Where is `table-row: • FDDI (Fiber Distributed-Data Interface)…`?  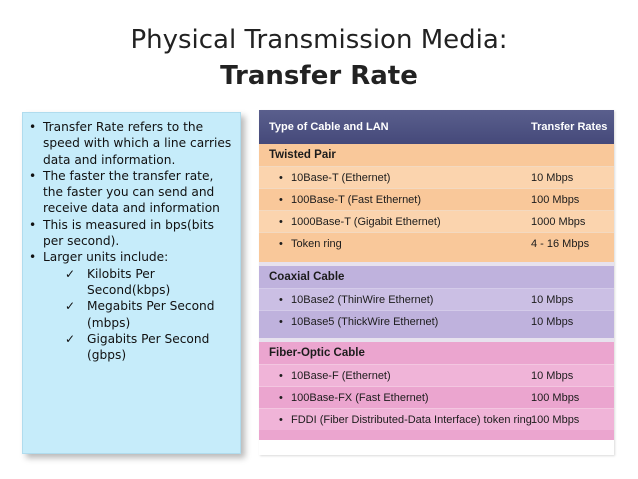 table-row: • FDDI (Fiber Distributed-Data Interface)… is located at coordinates (436, 419).